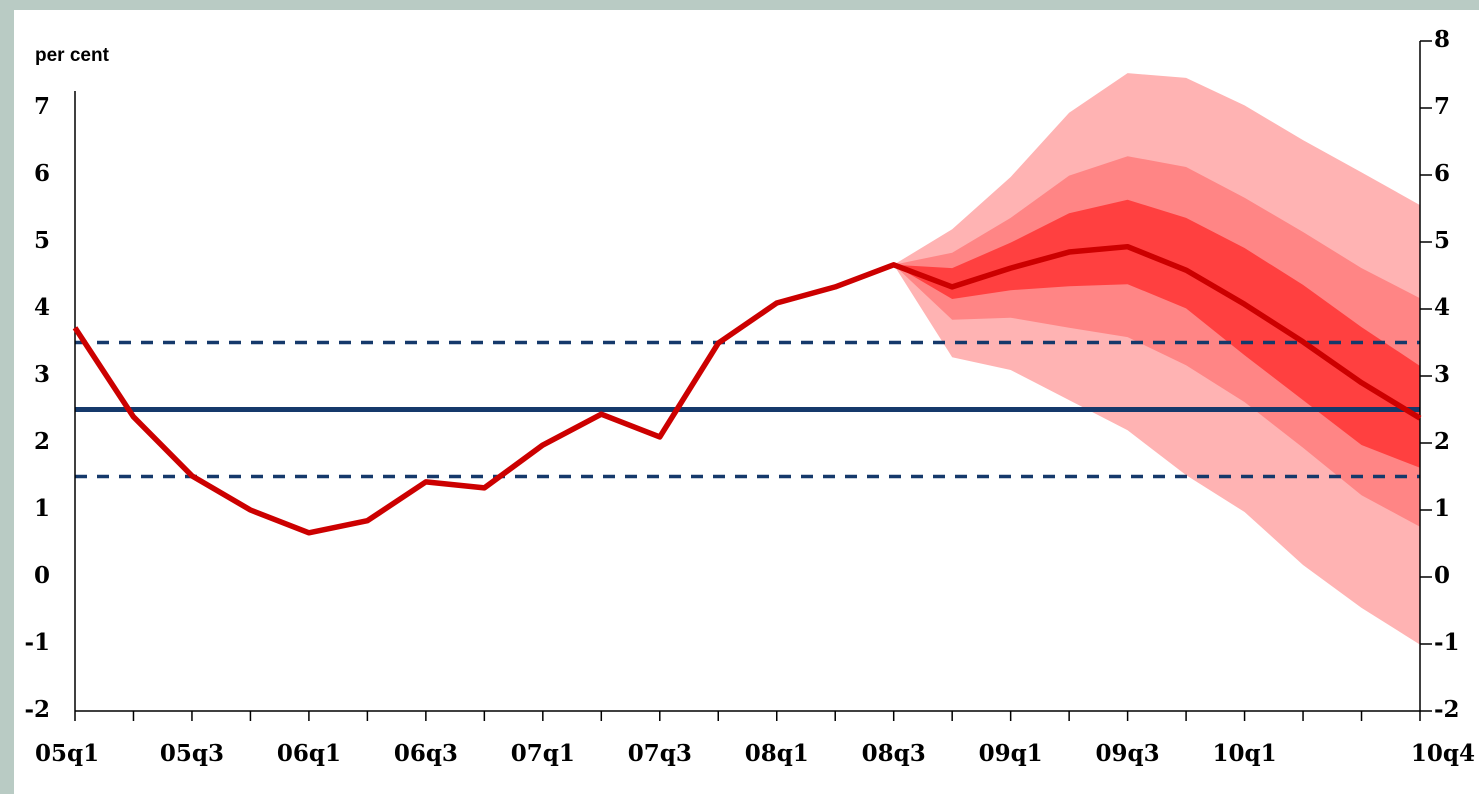 Image resolution: width=1479 pixels, height=794 pixels. I want to click on y2-tick-label: 2, so click(1442, 441).